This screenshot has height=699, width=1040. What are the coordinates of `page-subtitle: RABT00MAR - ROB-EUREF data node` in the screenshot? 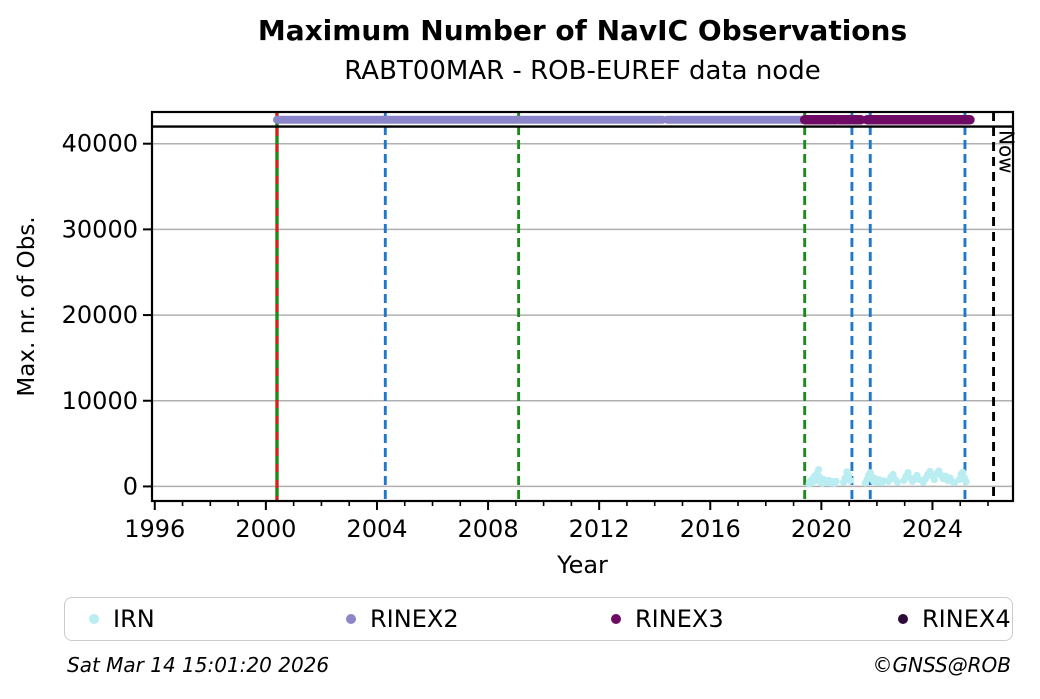 It's located at (582, 71).